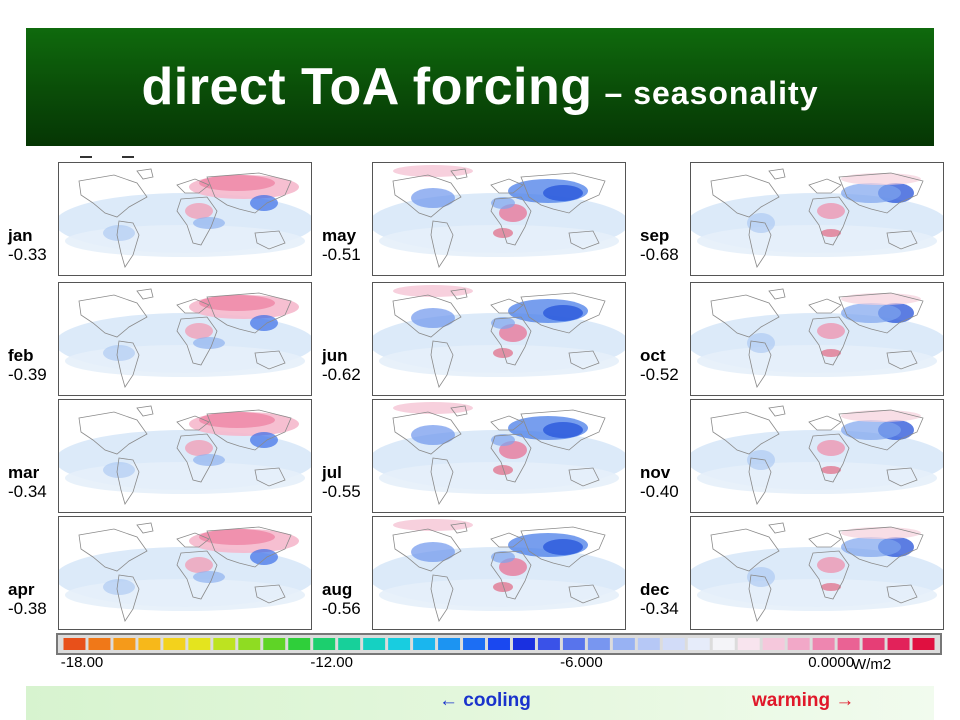  I want to click on map-panel-mar, so click(185, 456).